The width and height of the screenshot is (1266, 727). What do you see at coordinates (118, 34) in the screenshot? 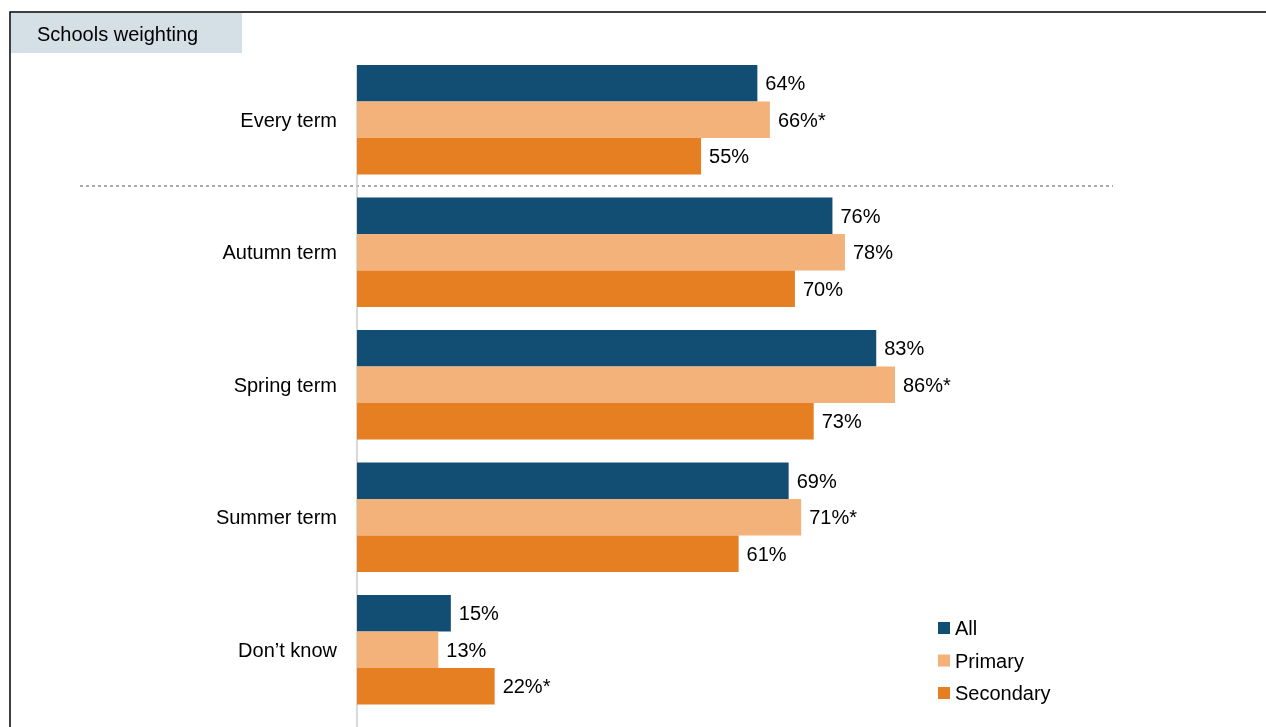
I see `text: Schools weighting` at bounding box center [118, 34].